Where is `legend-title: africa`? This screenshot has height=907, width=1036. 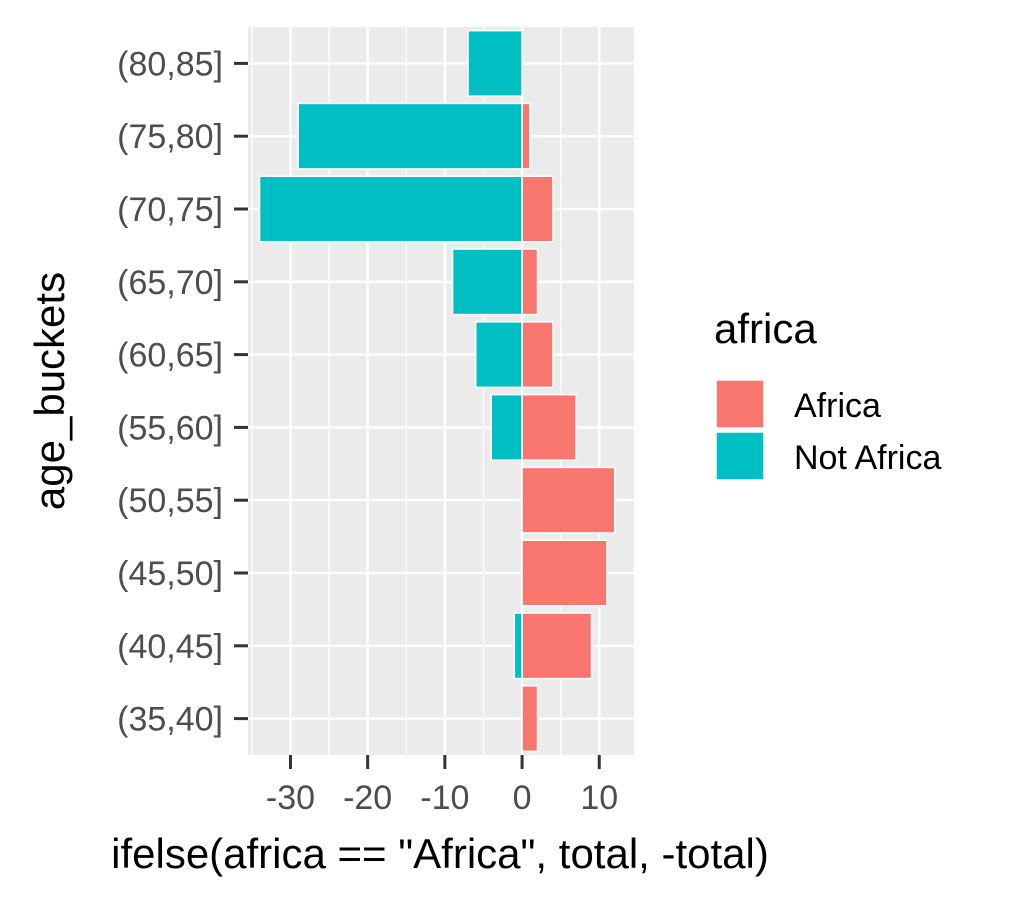
legend-title: africa is located at coordinates (765, 328).